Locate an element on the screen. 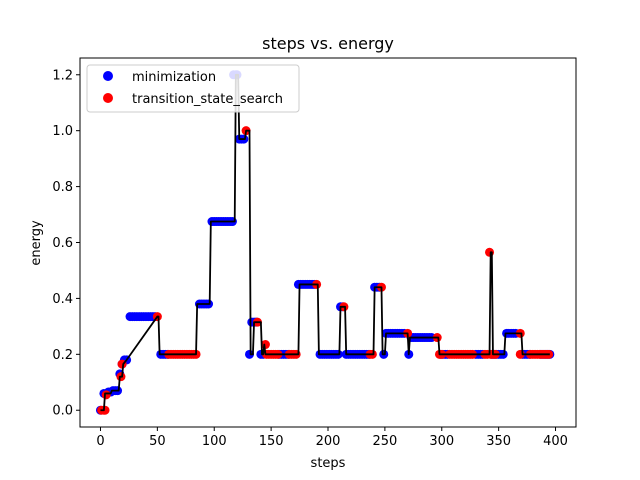 The height and width of the screenshot is (480, 640). y-axis-ticks: 0.0 0.2 0.4 0.6 0.8 1.0 1.2 is located at coordinates (66, 243).